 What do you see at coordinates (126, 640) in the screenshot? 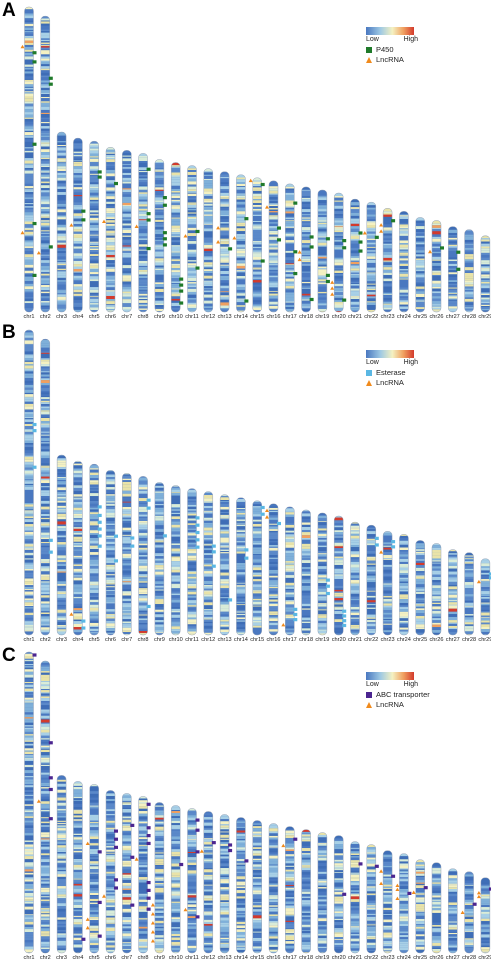
I see `chromosome-label: chr7` at bounding box center [126, 640].